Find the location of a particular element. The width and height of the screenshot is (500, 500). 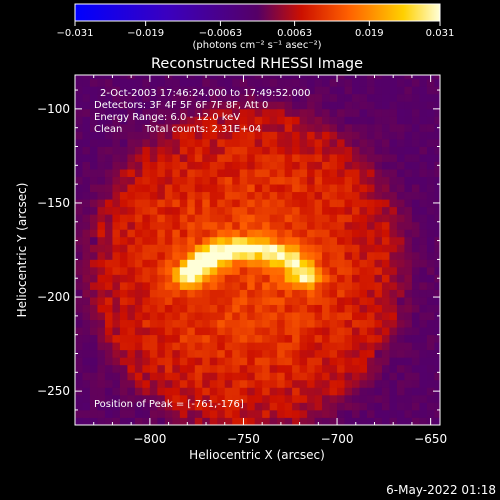

y-tick-label: −200 is located at coordinates (53, 297).